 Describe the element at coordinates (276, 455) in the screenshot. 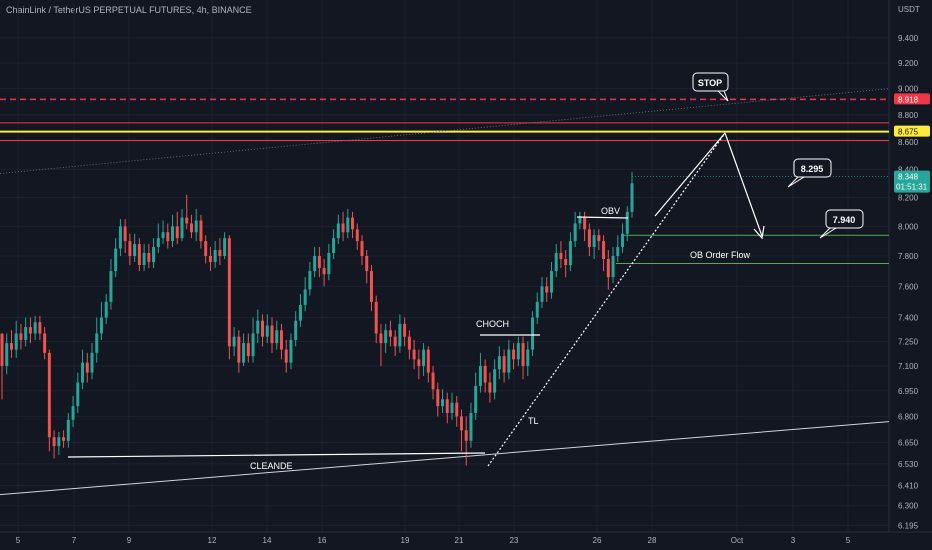

I see `cleande-line` at that location.